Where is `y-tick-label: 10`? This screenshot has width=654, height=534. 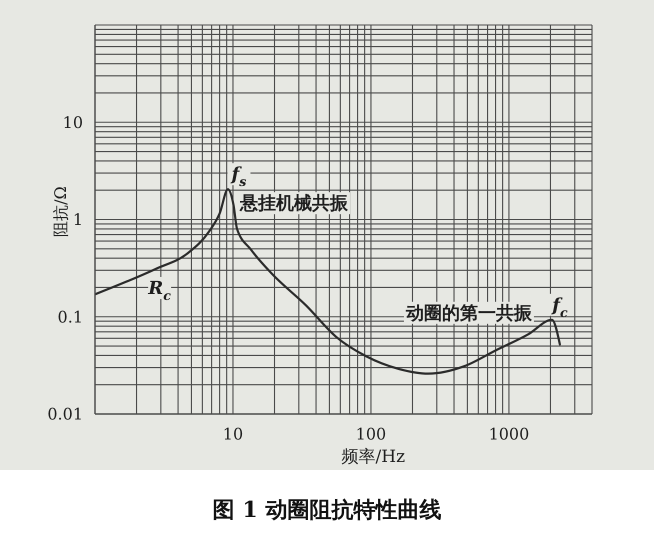 y-tick-label: 10 is located at coordinates (72, 122).